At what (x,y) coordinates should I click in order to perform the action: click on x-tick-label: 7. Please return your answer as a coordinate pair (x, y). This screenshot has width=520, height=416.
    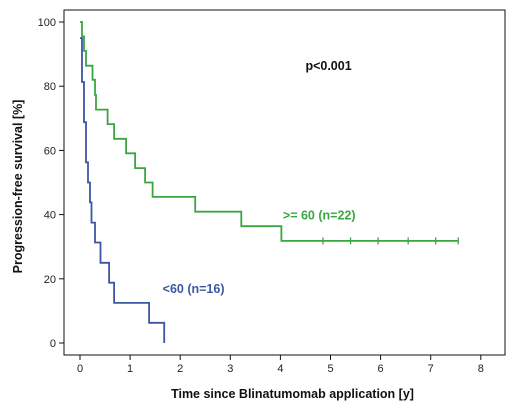
    Looking at the image, I should click on (431, 369).